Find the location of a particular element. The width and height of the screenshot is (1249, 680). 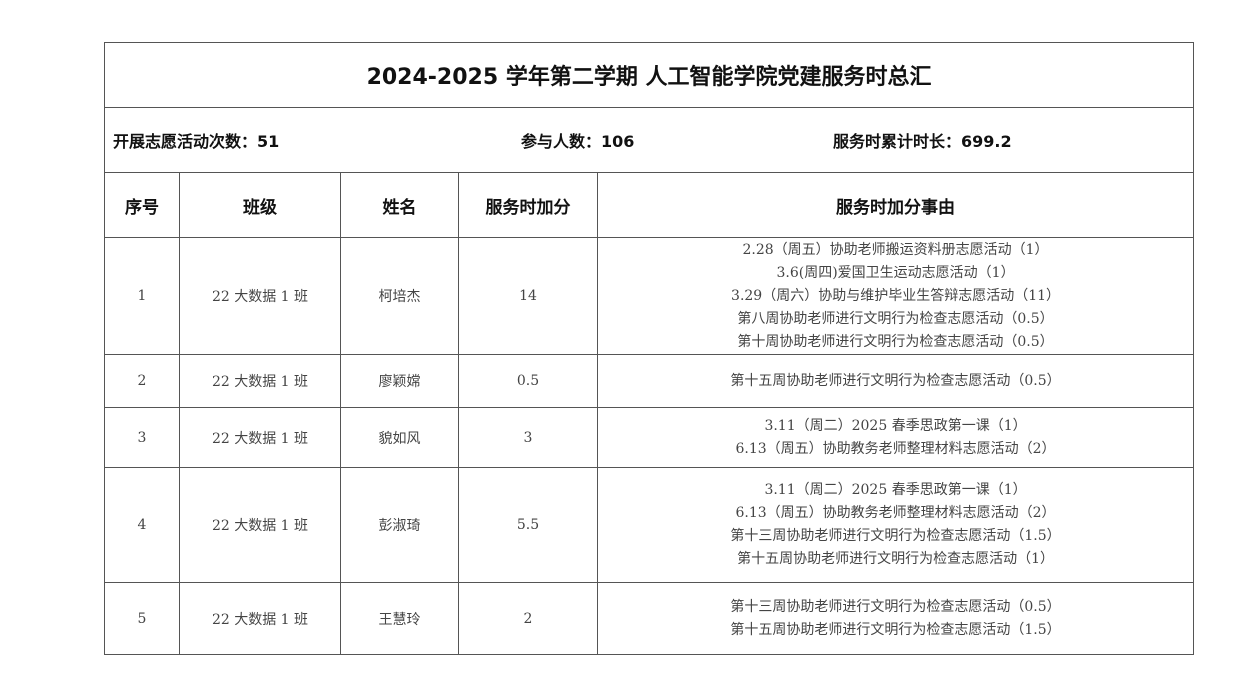

header-row: 序号 班级 姓名 服务时加分 服务时加分事由 is located at coordinates (649, 205).